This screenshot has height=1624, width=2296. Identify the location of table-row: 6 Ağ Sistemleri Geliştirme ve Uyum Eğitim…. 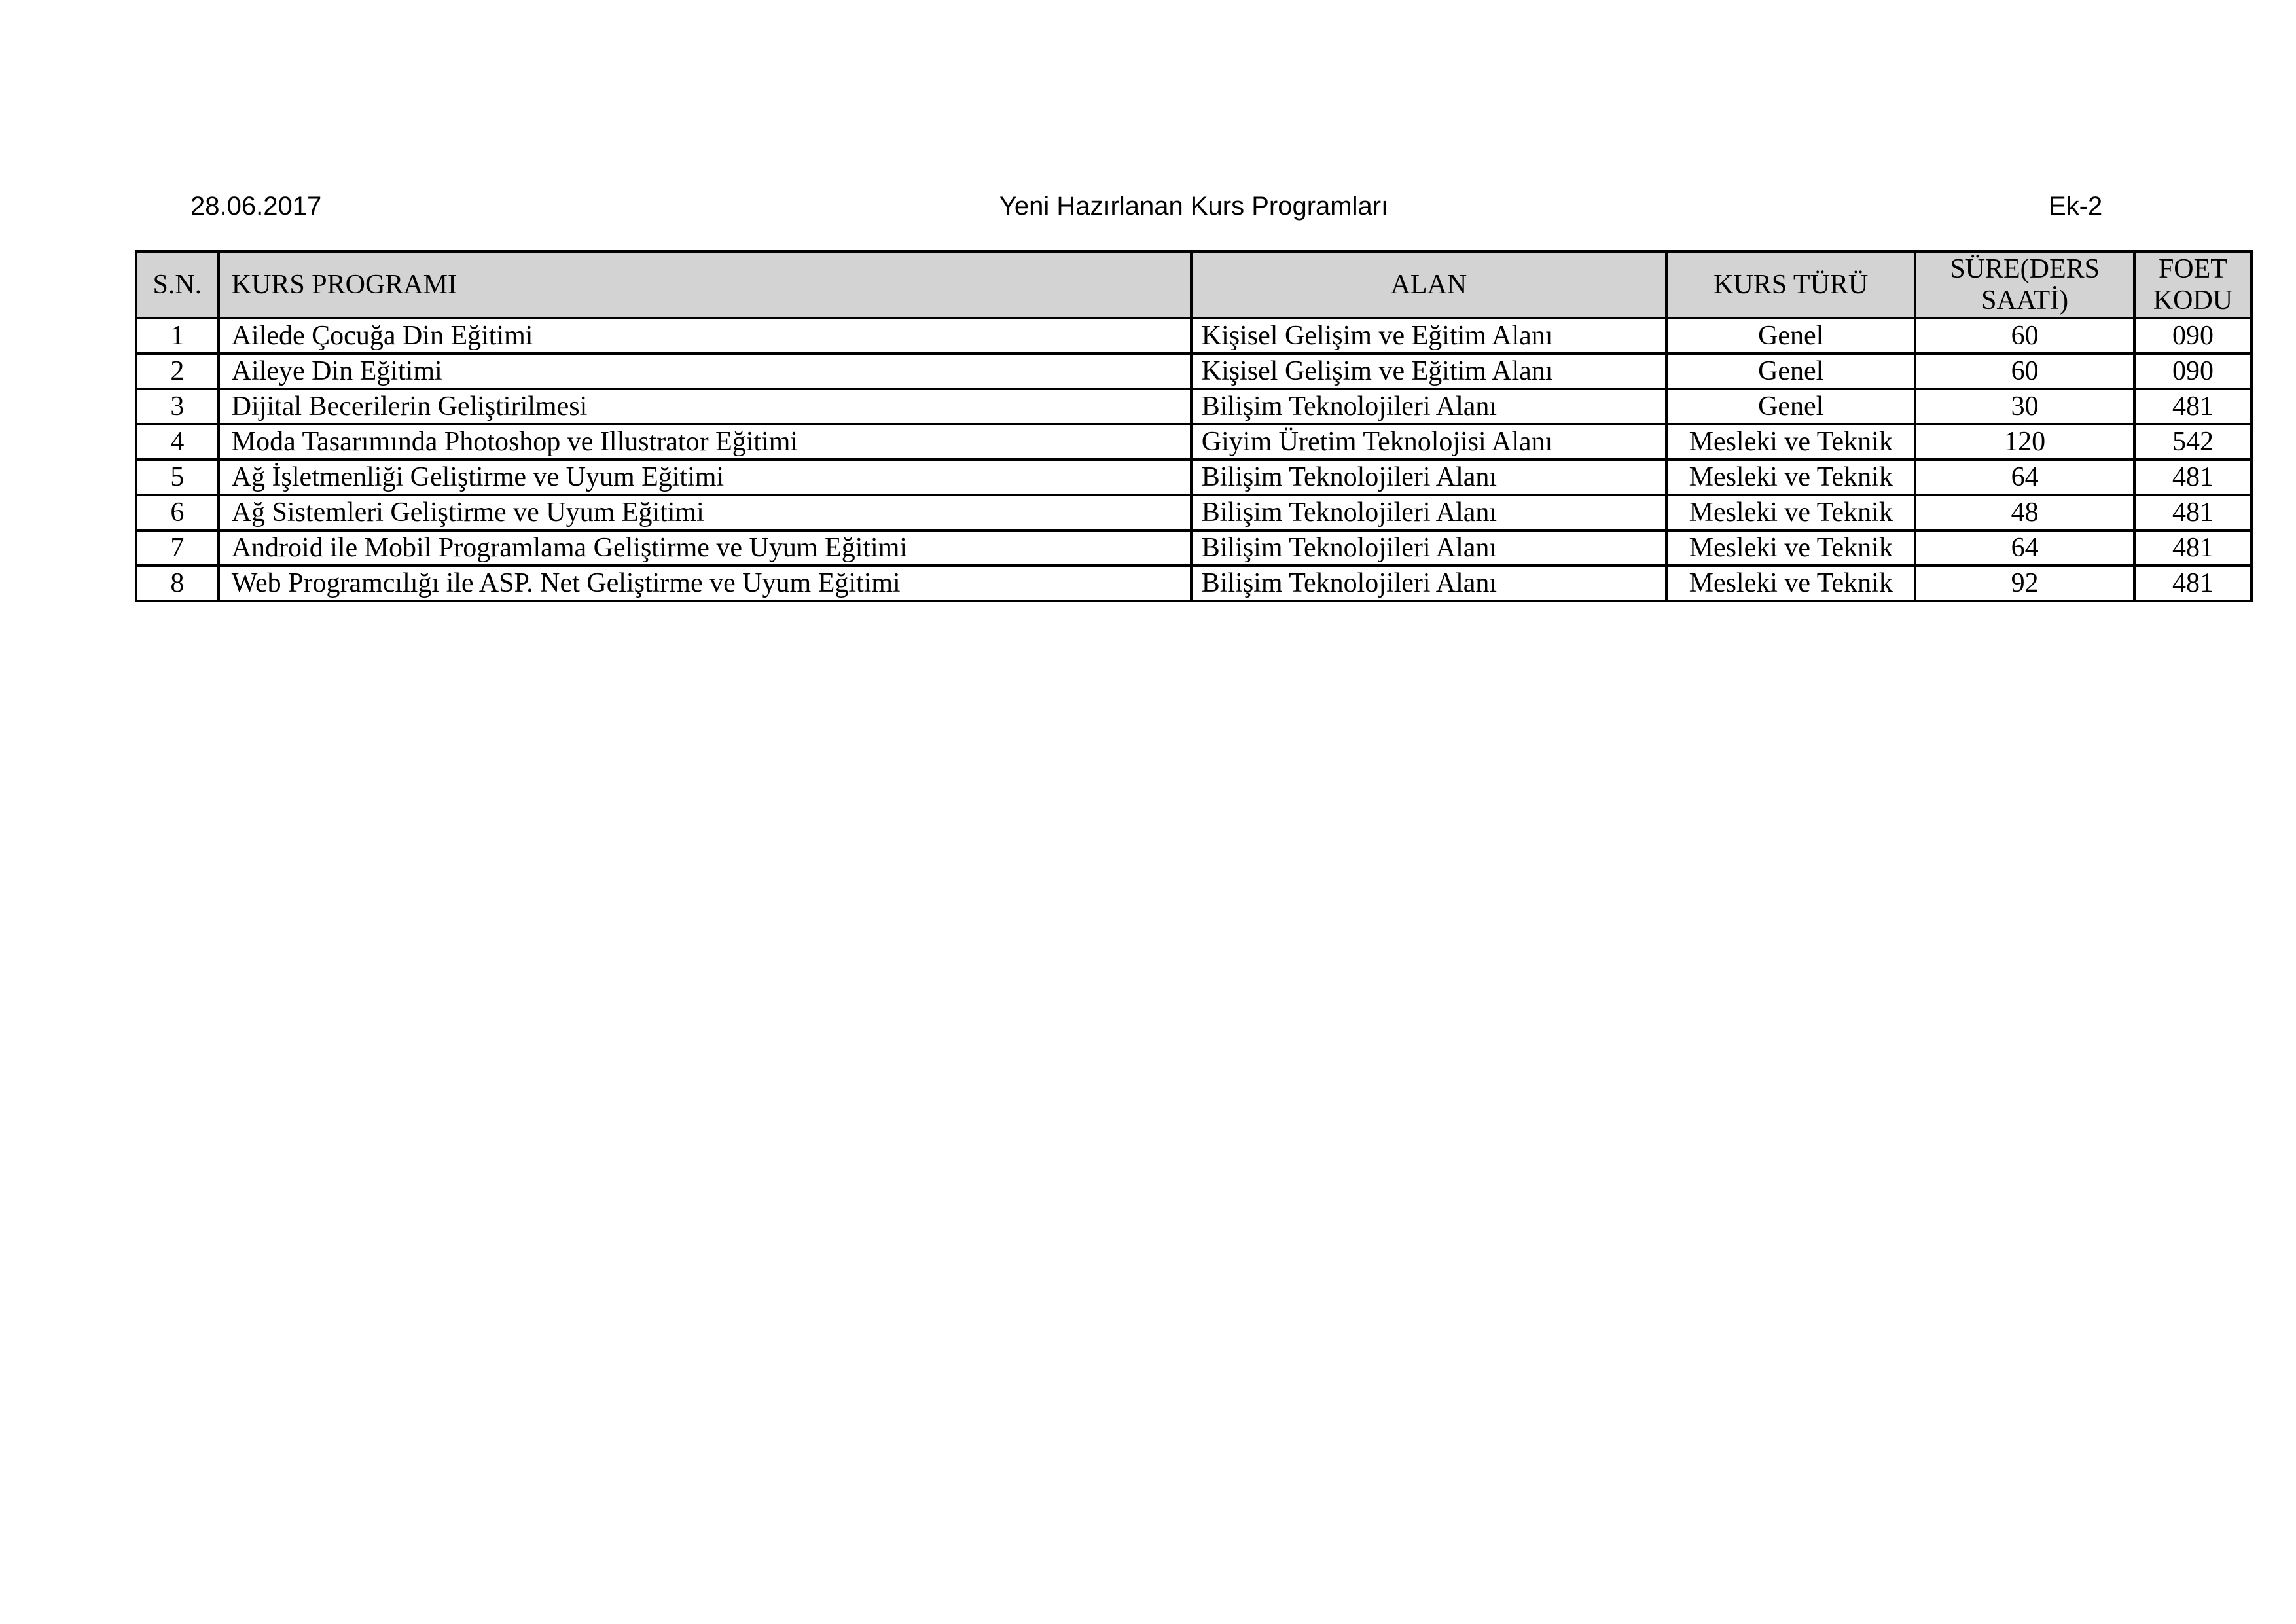
(1194, 513).